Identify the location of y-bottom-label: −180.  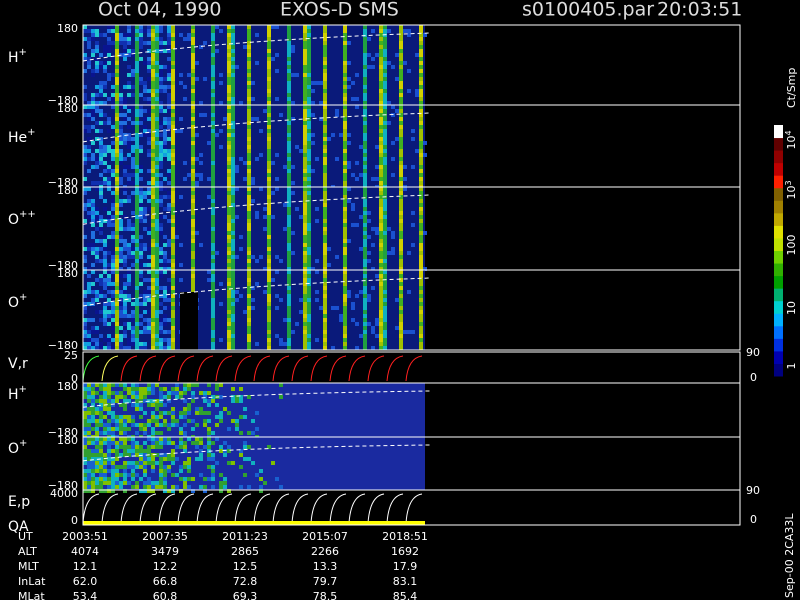
(63, 345).